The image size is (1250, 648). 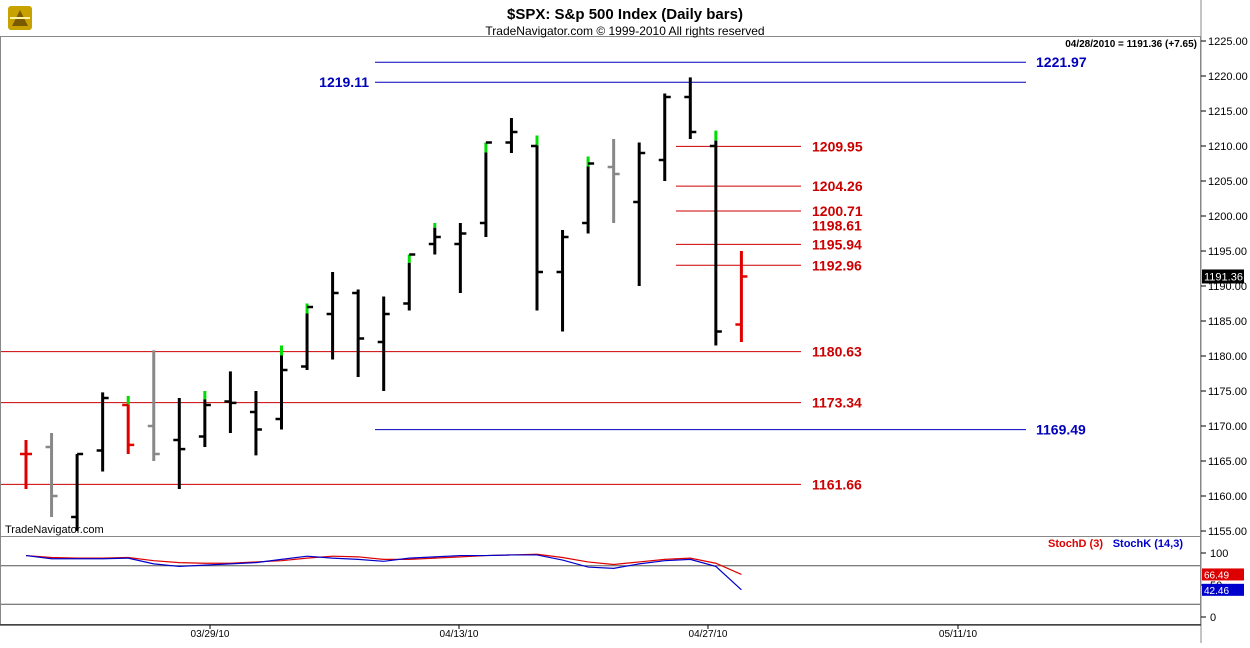 What do you see at coordinates (958, 634) in the screenshot?
I see `x-tick-label: 05/11/10` at bounding box center [958, 634].